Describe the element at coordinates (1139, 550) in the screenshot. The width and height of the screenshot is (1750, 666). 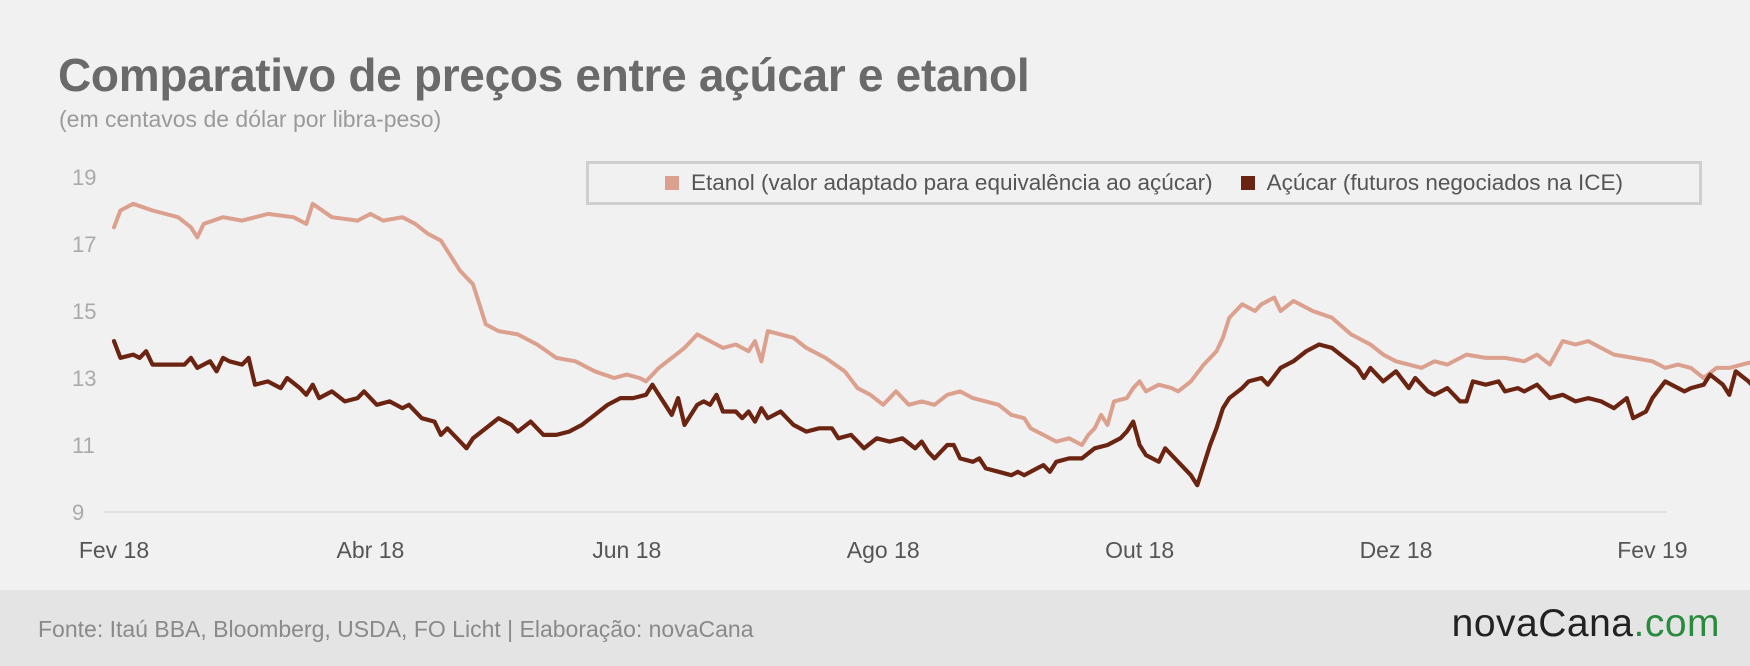
I see `x-tick-label: Out 18` at that location.